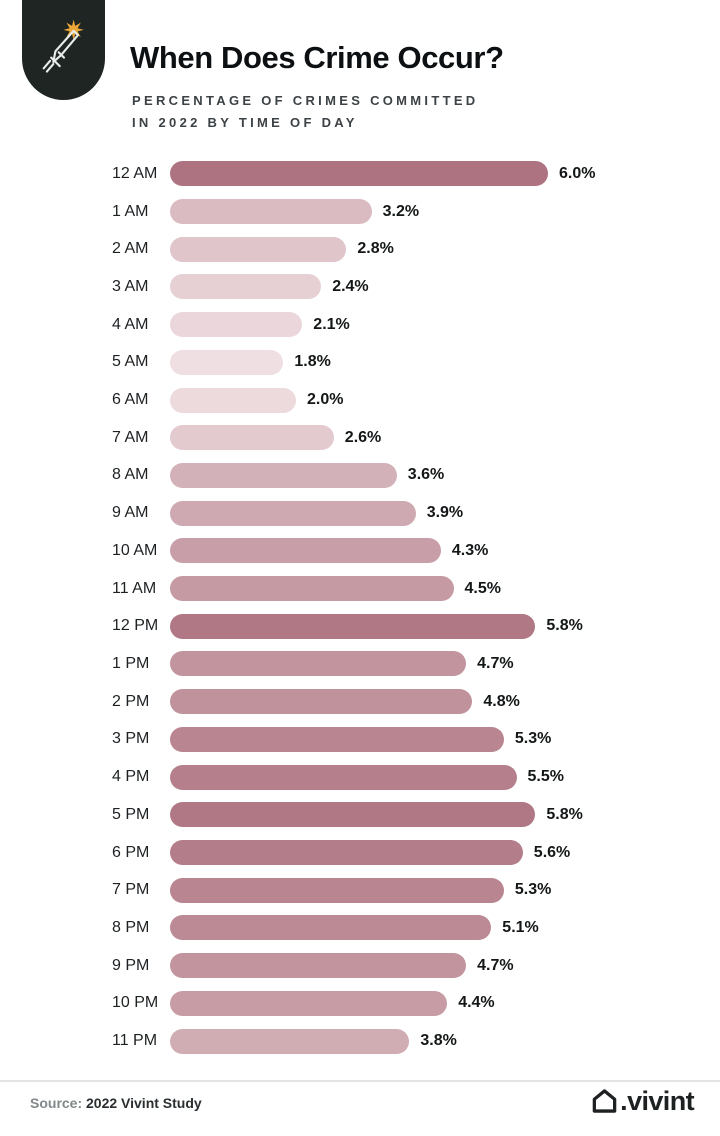  What do you see at coordinates (130, 324) in the screenshot?
I see `bar-label: 4 AM` at bounding box center [130, 324].